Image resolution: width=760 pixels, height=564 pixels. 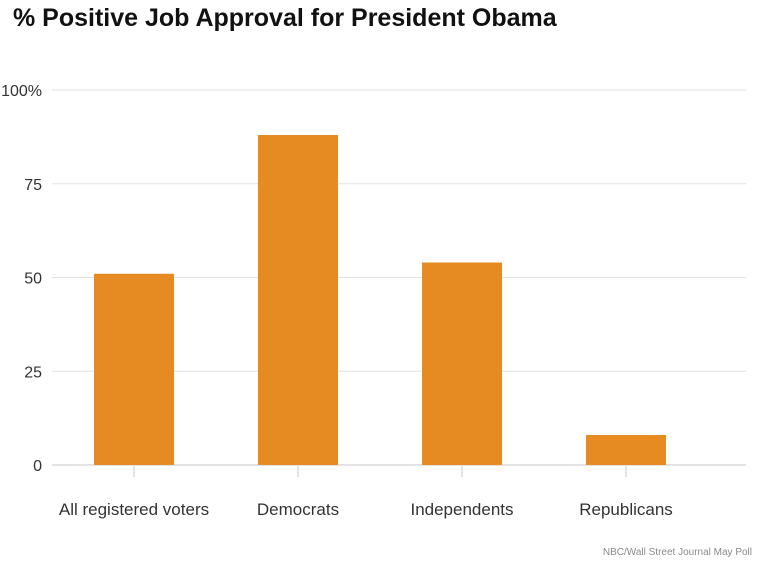 What do you see at coordinates (298, 509) in the screenshot?
I see `x-tick-label: Democrats` at bounding box center [298, 509].